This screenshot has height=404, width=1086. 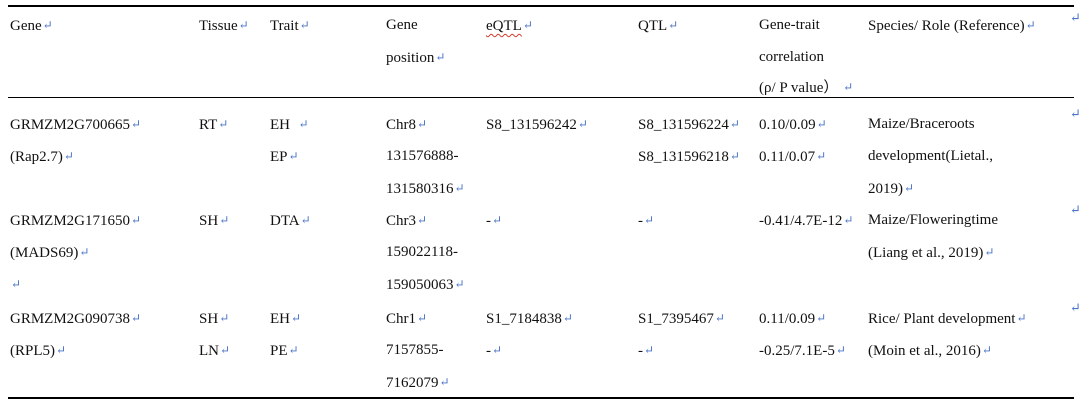 I want to click on gene-position: Chr1↵ 7157855- 7162079↵, so click(x=418, y=350).